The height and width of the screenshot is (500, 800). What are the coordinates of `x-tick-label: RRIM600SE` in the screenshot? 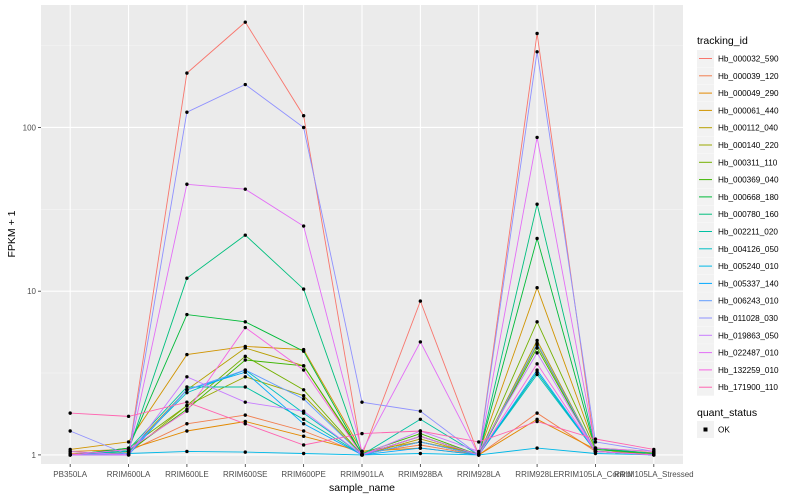 It's located at (245, 474).